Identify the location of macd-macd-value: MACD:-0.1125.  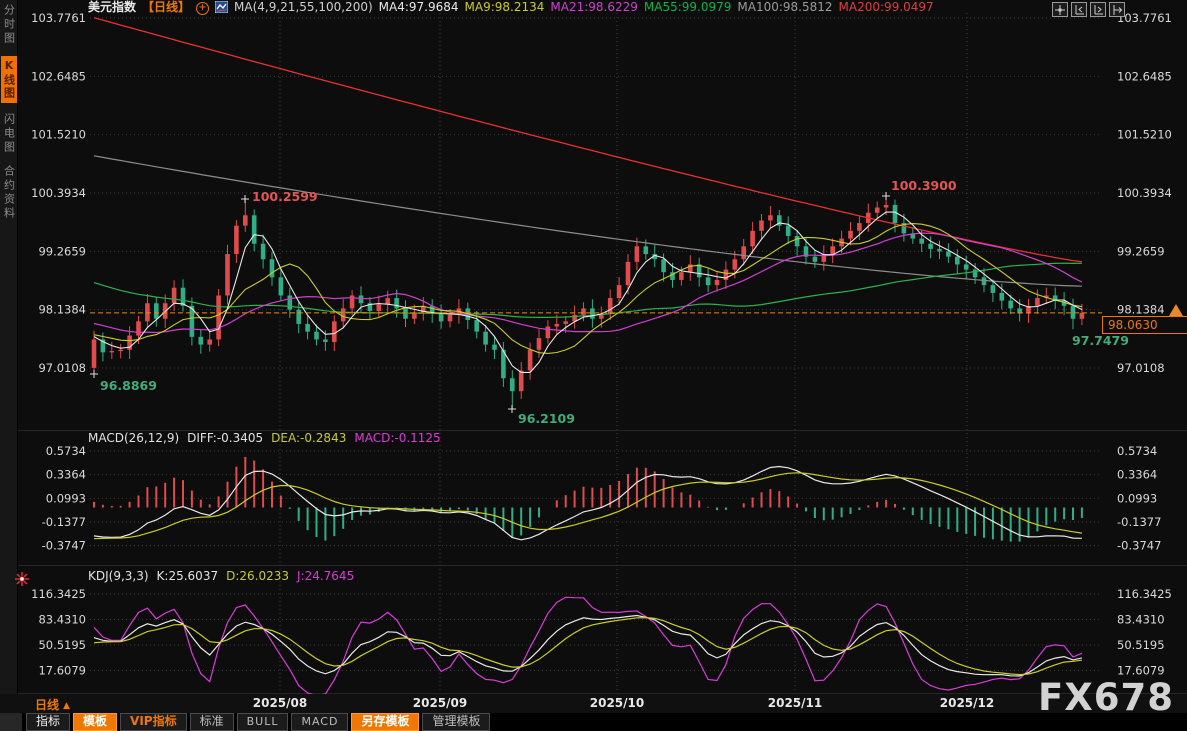
(397, 438).